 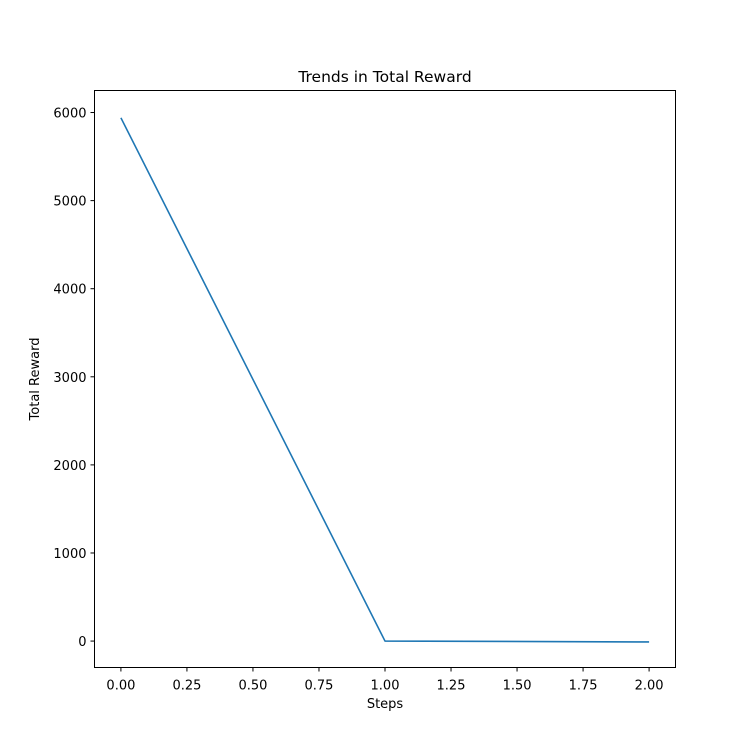 I want to click on x-tick-label: 2.00, so click(x=649, y=686).